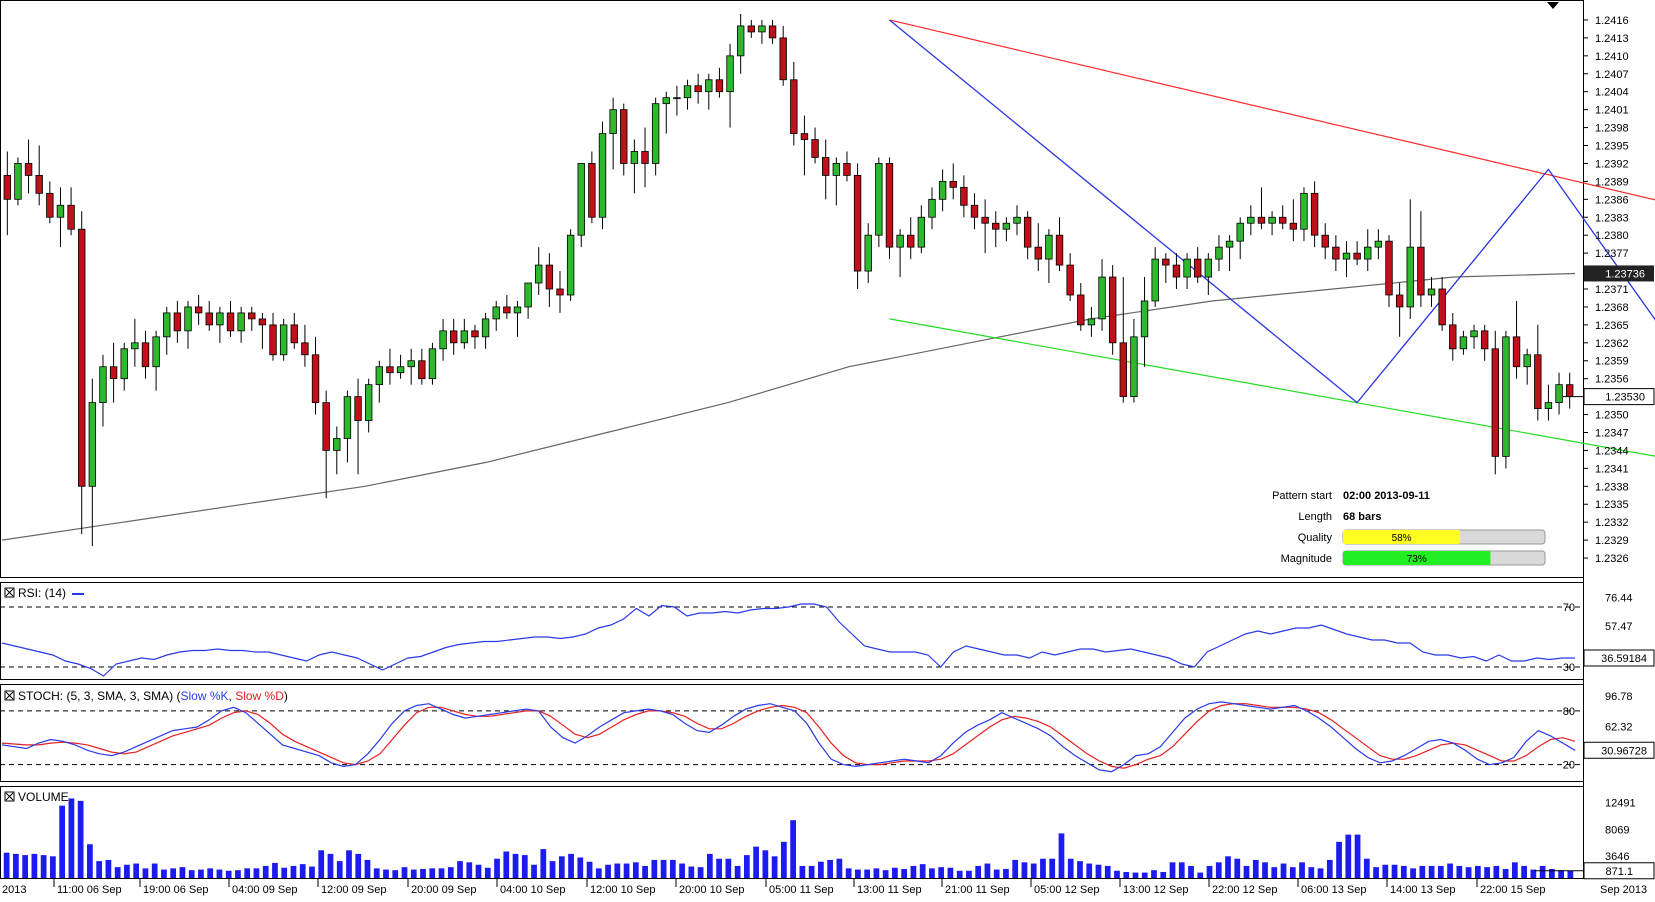  Describe the element at coordinates (43, 797) in the screenshot. I see `volume-title: VOLUME` at that location.